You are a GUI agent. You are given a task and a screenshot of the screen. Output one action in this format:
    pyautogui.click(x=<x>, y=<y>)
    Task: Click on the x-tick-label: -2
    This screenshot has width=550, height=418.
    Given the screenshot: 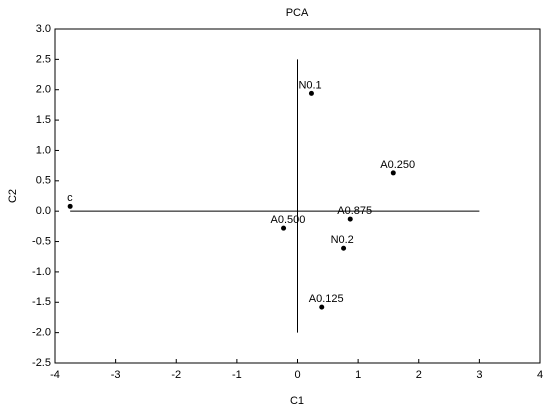 What is the action you would take?
    pyautogui.click(x=176, y=375)
    